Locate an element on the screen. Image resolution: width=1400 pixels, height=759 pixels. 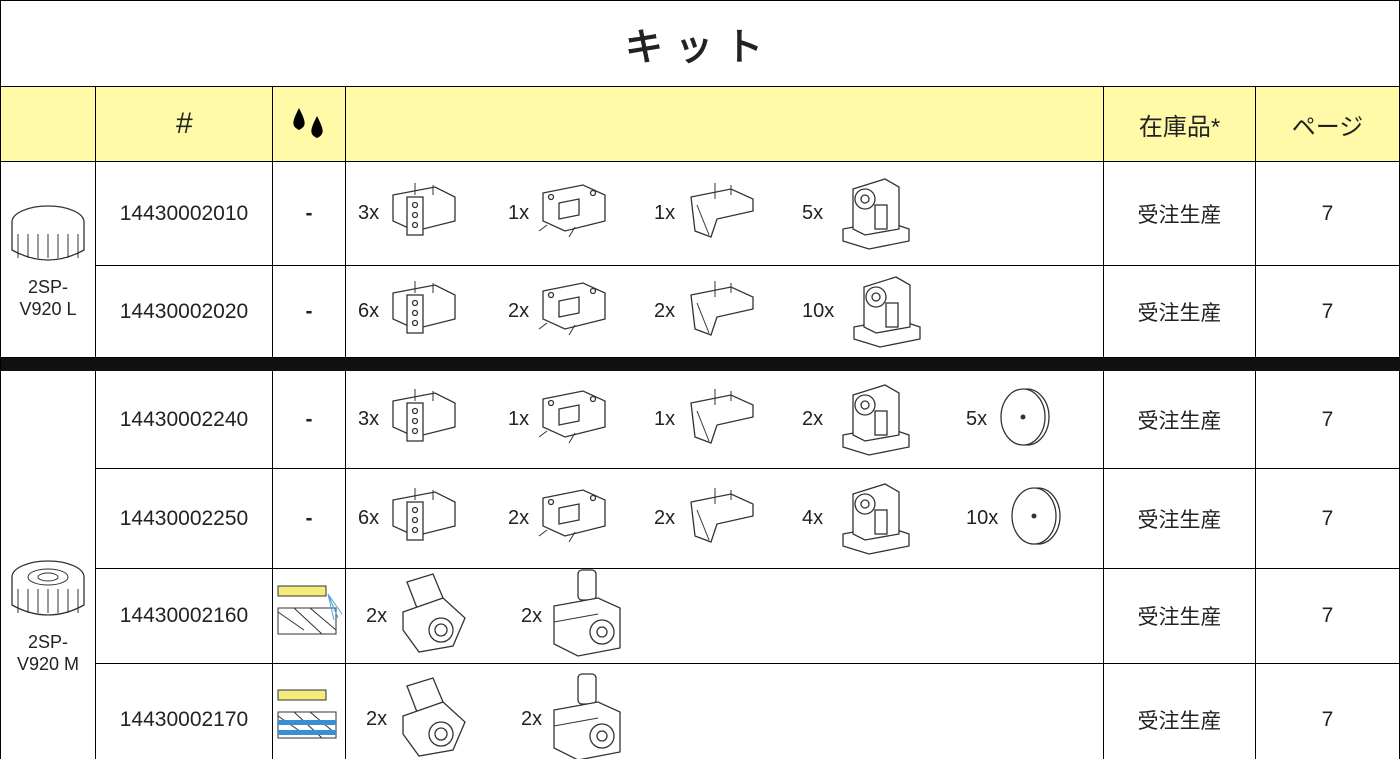
coolant-icon is located at coordinates (309, 720).